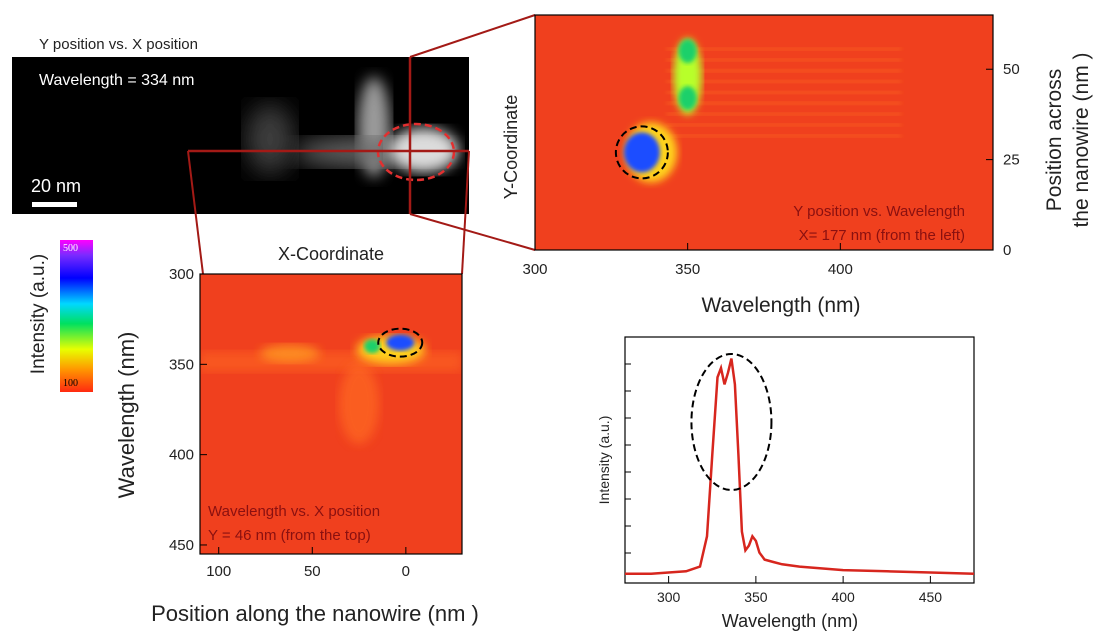 This screenshot has height=631, width=1097. I want to click on heatmap-b-xtick-label: 0, so click(406, 571).